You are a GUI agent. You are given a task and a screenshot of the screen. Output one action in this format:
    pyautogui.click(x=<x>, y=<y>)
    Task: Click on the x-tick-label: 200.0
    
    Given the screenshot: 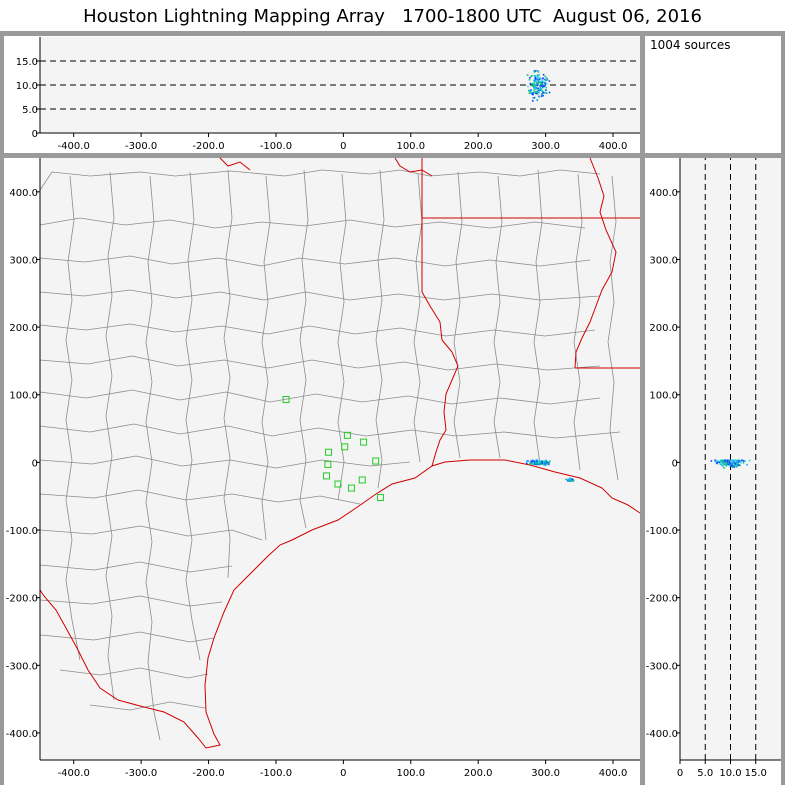 What is the action you would take?
    pyautogui.click(x=478, y=146)
    